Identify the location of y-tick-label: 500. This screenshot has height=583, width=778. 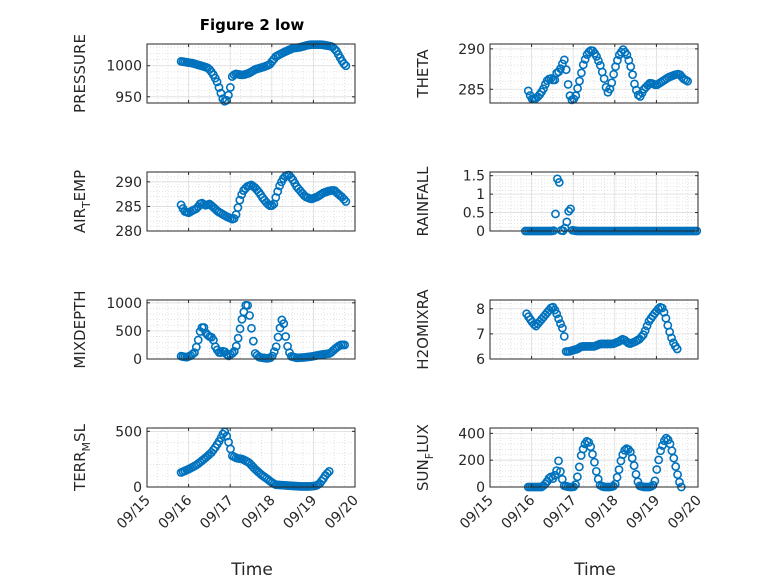
(128, 432).